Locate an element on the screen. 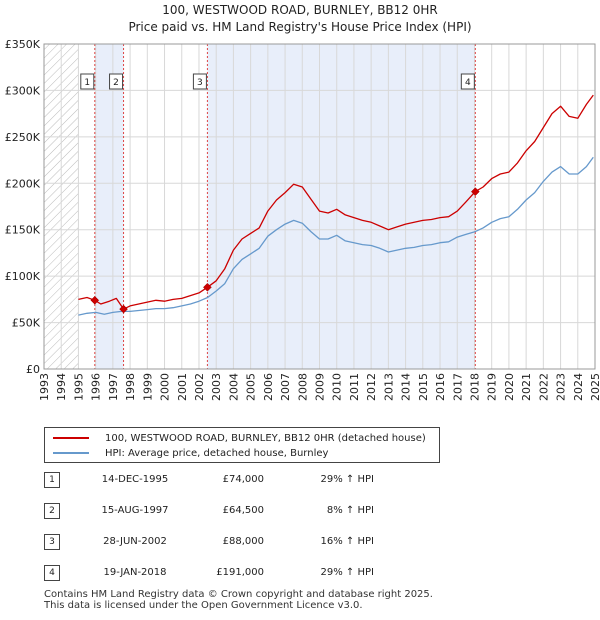 This screenshot has height=620, width=600. x-tick-label: 1995 is located at coordinates (78, 387).